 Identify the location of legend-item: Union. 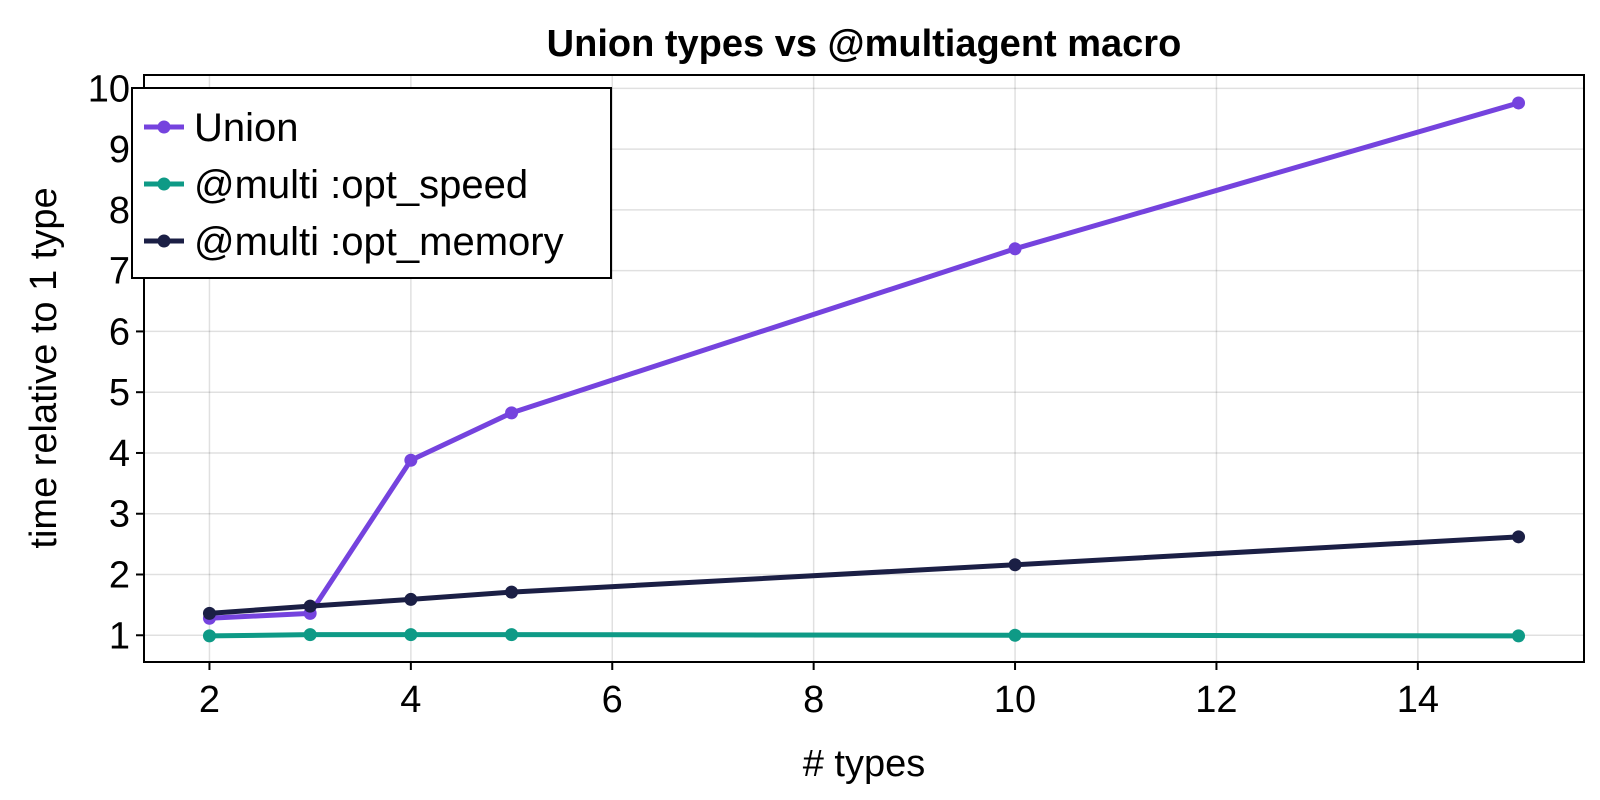
(221, 128).